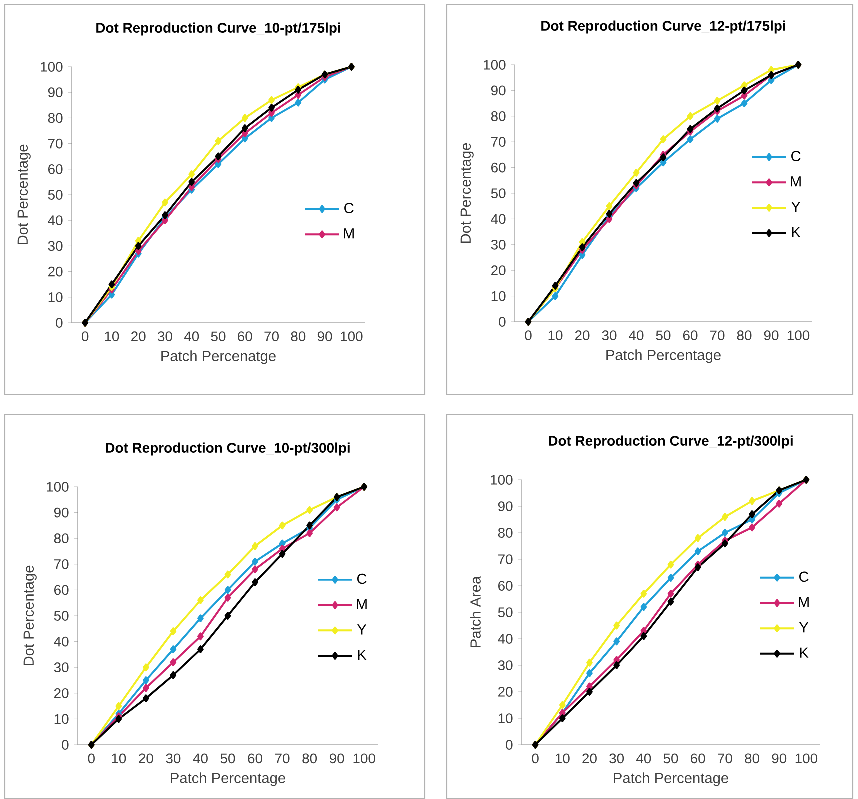 This screenshot has height=799, width=858. What do you see at coordinates (664, 27) in the screenshot?
I see `chart-title: Dot Reproduction Curve_12-pt/175lpi` at bounding box center [664, 27].